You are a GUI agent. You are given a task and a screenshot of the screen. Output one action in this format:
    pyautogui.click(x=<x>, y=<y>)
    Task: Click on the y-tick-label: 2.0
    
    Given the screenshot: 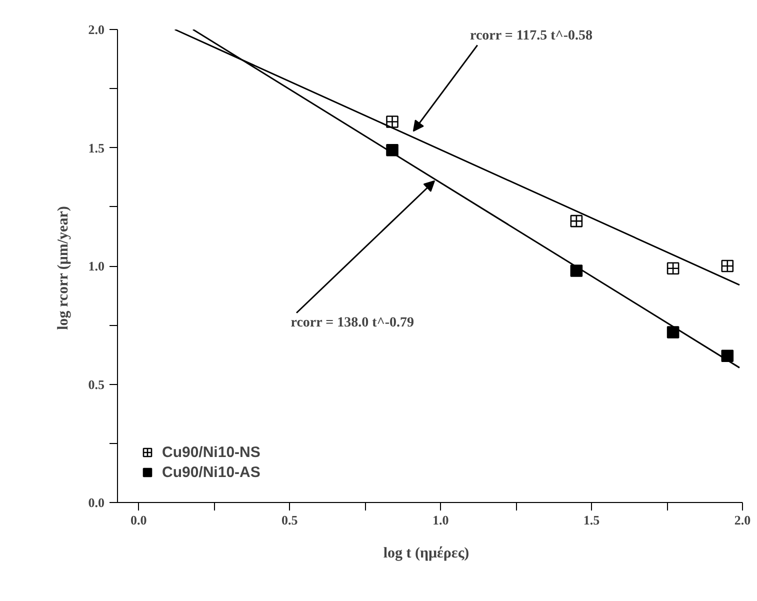 What is the action you would take?
    pyautogui.click(x=96, y=29)
    